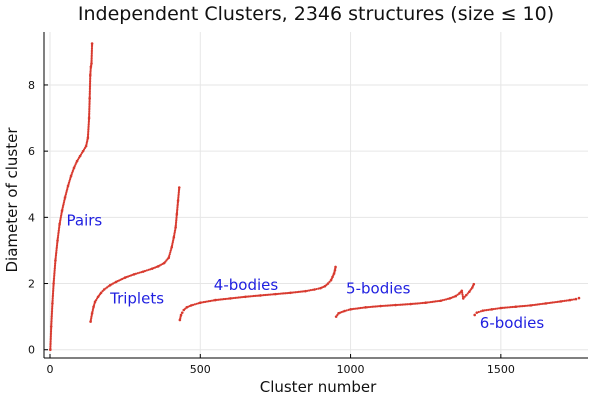 The image size is (601, 403). What do you see at coordinates (501, 369) in the screenshot?
I see `x-tick-label: 1500` at bounding box center [501, 369].